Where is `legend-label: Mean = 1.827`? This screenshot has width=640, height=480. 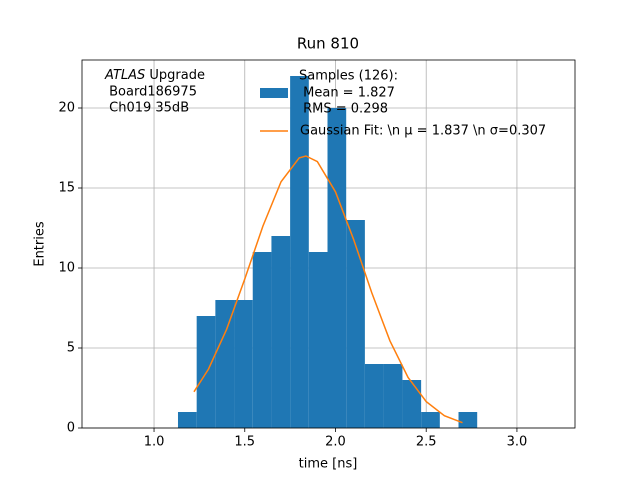
legend-label: Mean = 1.827 is located at coordinates (347, 93).